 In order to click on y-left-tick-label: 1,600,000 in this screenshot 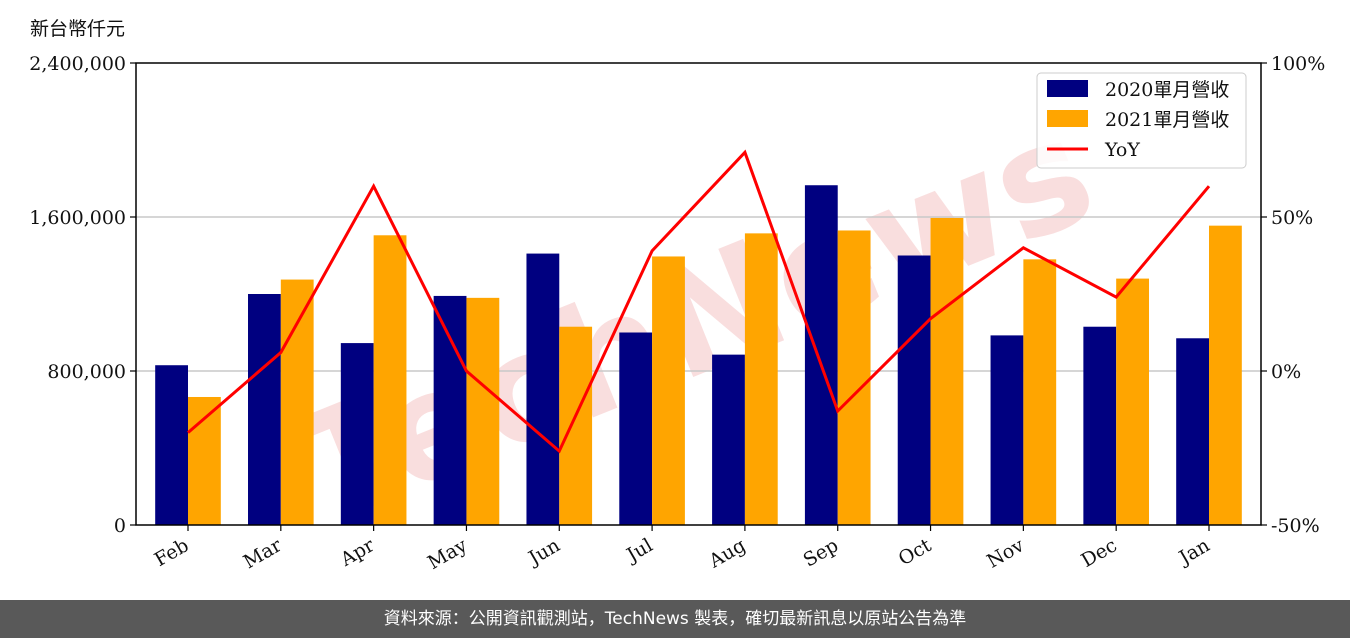, I will do `click(77, 218)`.